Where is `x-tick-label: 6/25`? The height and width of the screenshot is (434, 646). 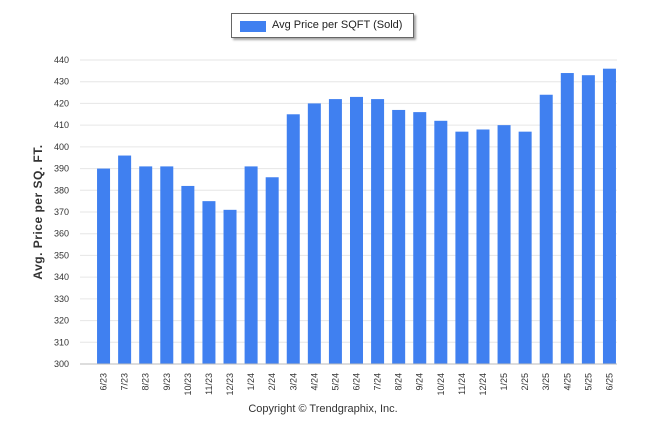 x-tick-label: 6/25 is located at coordinates (609, 382).